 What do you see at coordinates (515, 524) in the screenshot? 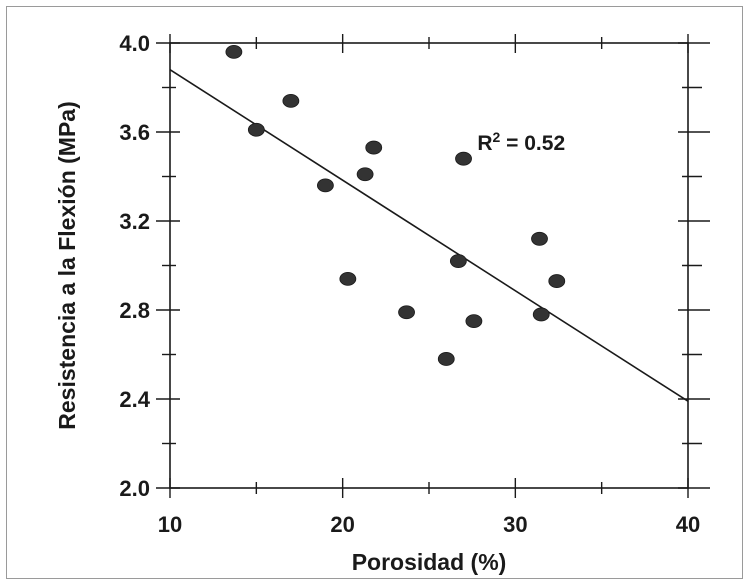
I see `x-tick-label: 30` at bounding box center [515, 524].